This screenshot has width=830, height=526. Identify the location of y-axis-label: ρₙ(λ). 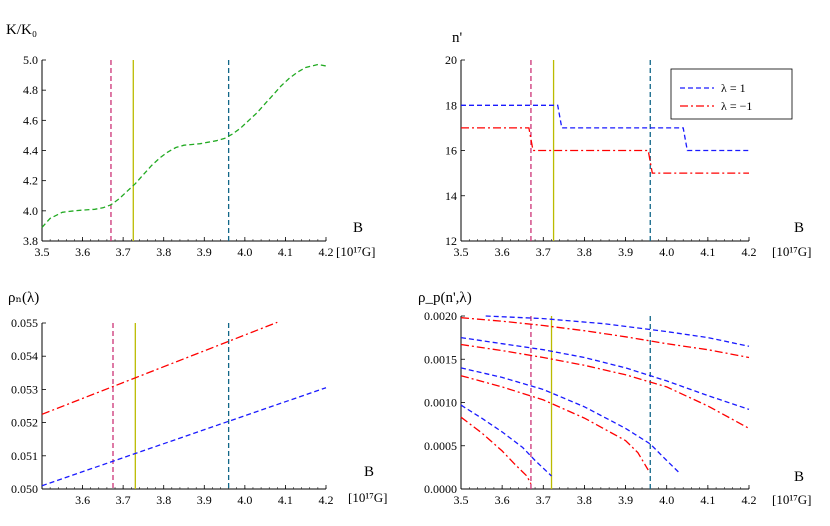
(23, 298).